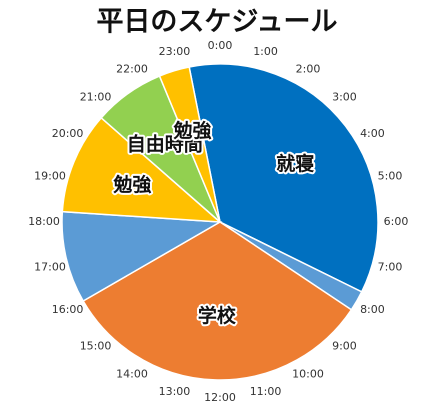  I want to click on clock-label: 23:00, so click(175, 51).